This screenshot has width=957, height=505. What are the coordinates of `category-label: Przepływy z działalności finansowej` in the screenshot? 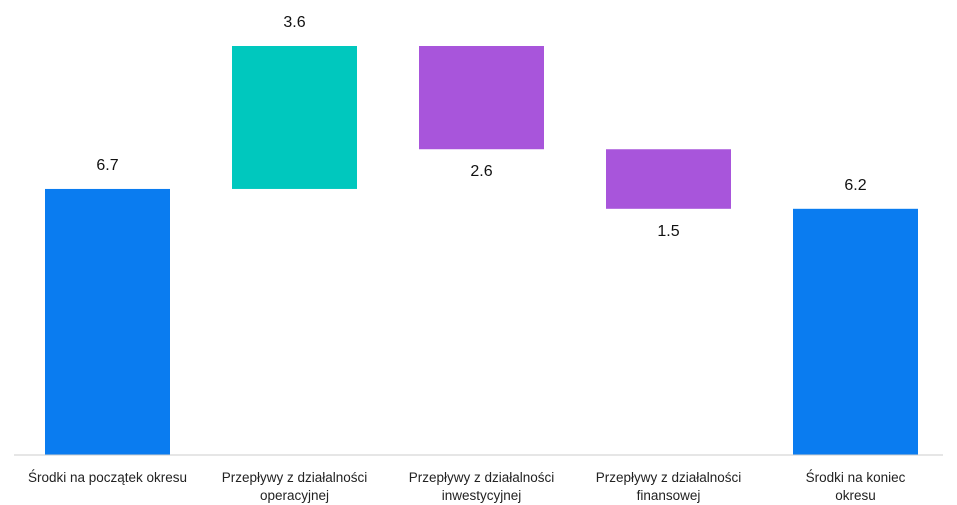 It's located at (669, 486).